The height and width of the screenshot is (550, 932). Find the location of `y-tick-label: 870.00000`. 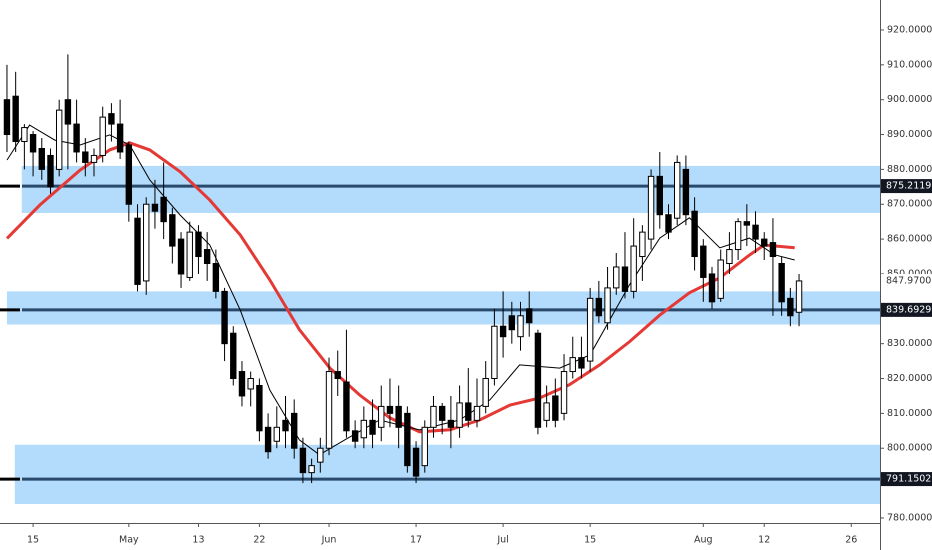

y-tick-label: 870.00000 is located at coordinates (909, 204).